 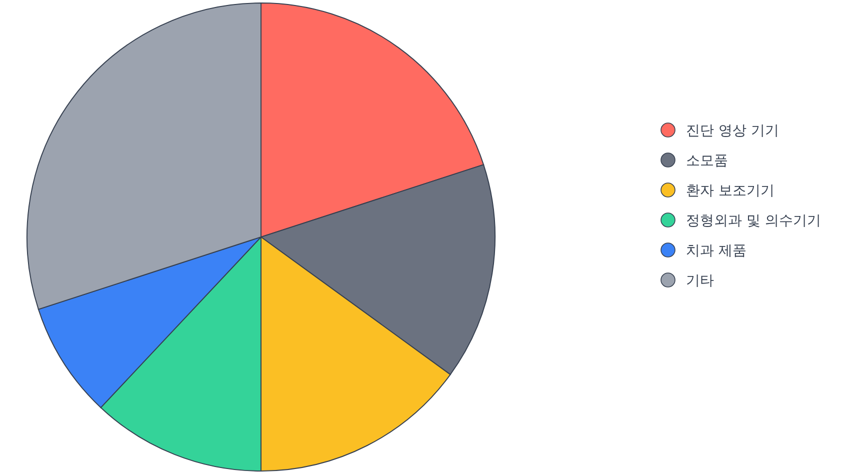 What do you see at coordinates (753, 220) in the screenshot?
I see `legend-label: 정형외과 및 의수기기` at bounding box center [753, 220].